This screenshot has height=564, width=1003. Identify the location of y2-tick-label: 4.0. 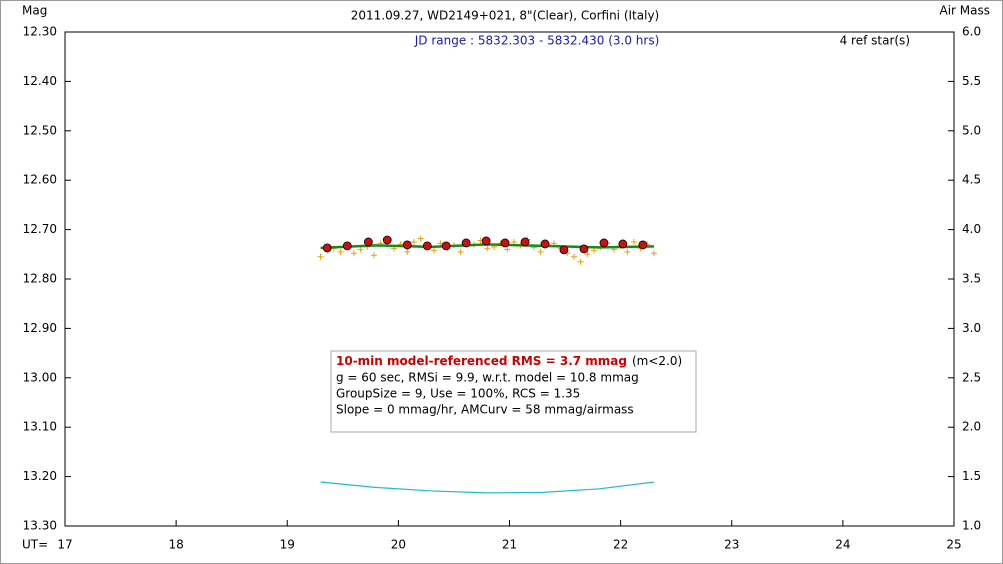
(971, 229).